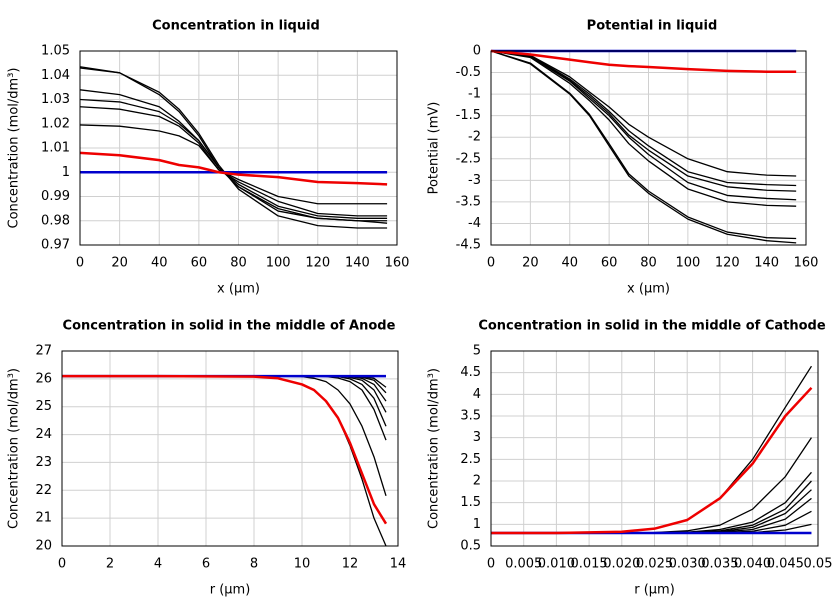 This screenshot has width=840, height=600. Describe the element at coordinates (55, 99) in the screenshot. I see `y-tick-label: 1.03` at that location.